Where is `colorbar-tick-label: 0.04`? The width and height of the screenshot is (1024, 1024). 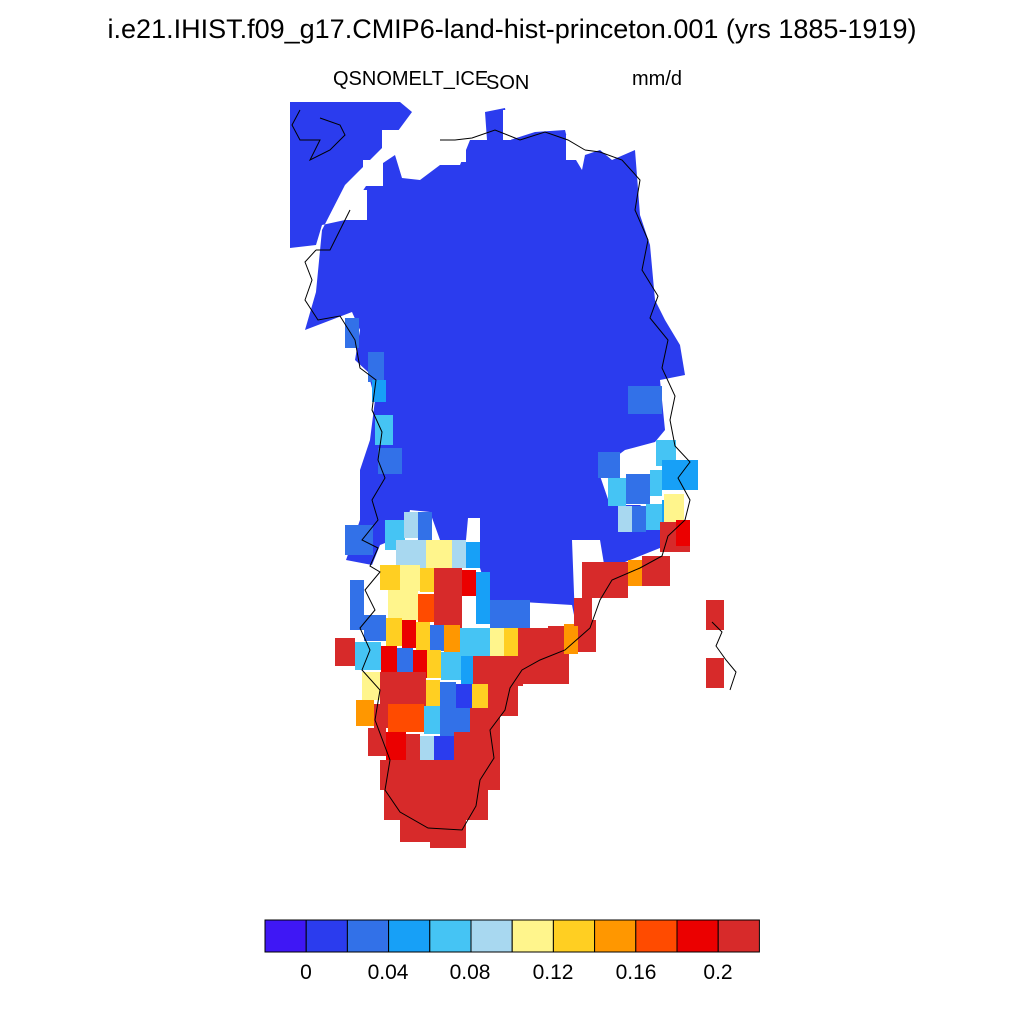
colorbar-tick-label: 0.04 is located at coordinates (388, 972).